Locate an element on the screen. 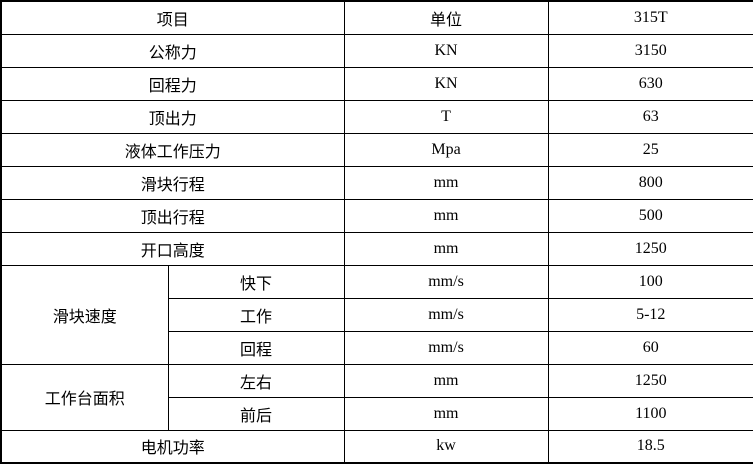 Image resolution: width=753 pixels, height=464 pixels. cell-label: 滑块行程 is located at coordinates (172, 182).